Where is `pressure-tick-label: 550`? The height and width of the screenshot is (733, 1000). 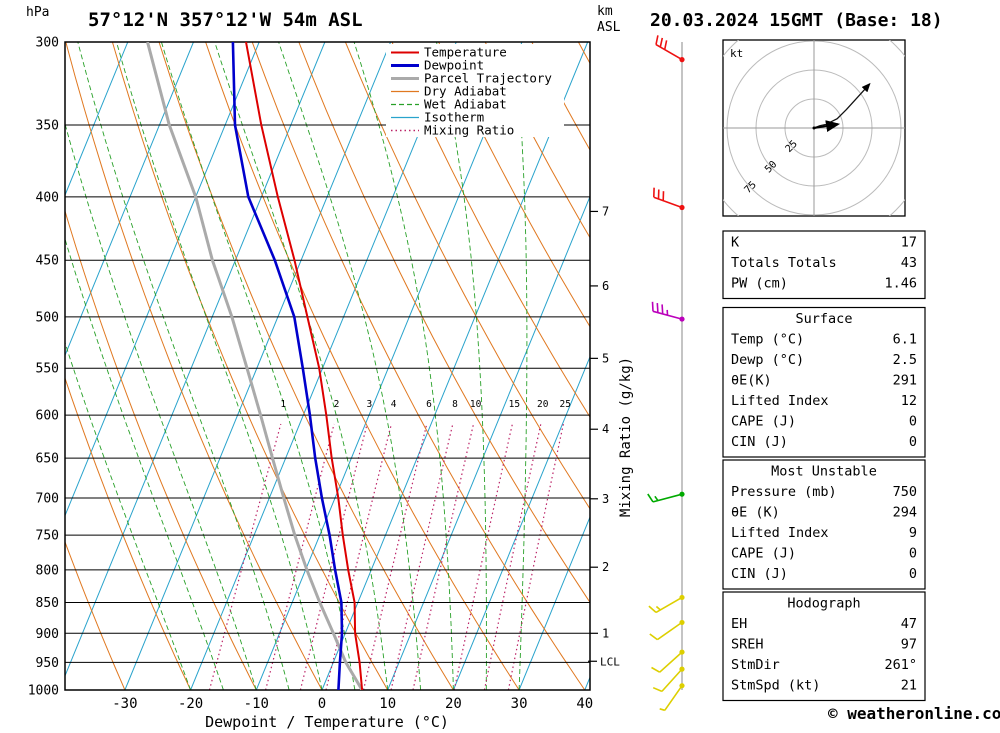
pressure-tick-label: 550 is located at coordinates (47, 369).